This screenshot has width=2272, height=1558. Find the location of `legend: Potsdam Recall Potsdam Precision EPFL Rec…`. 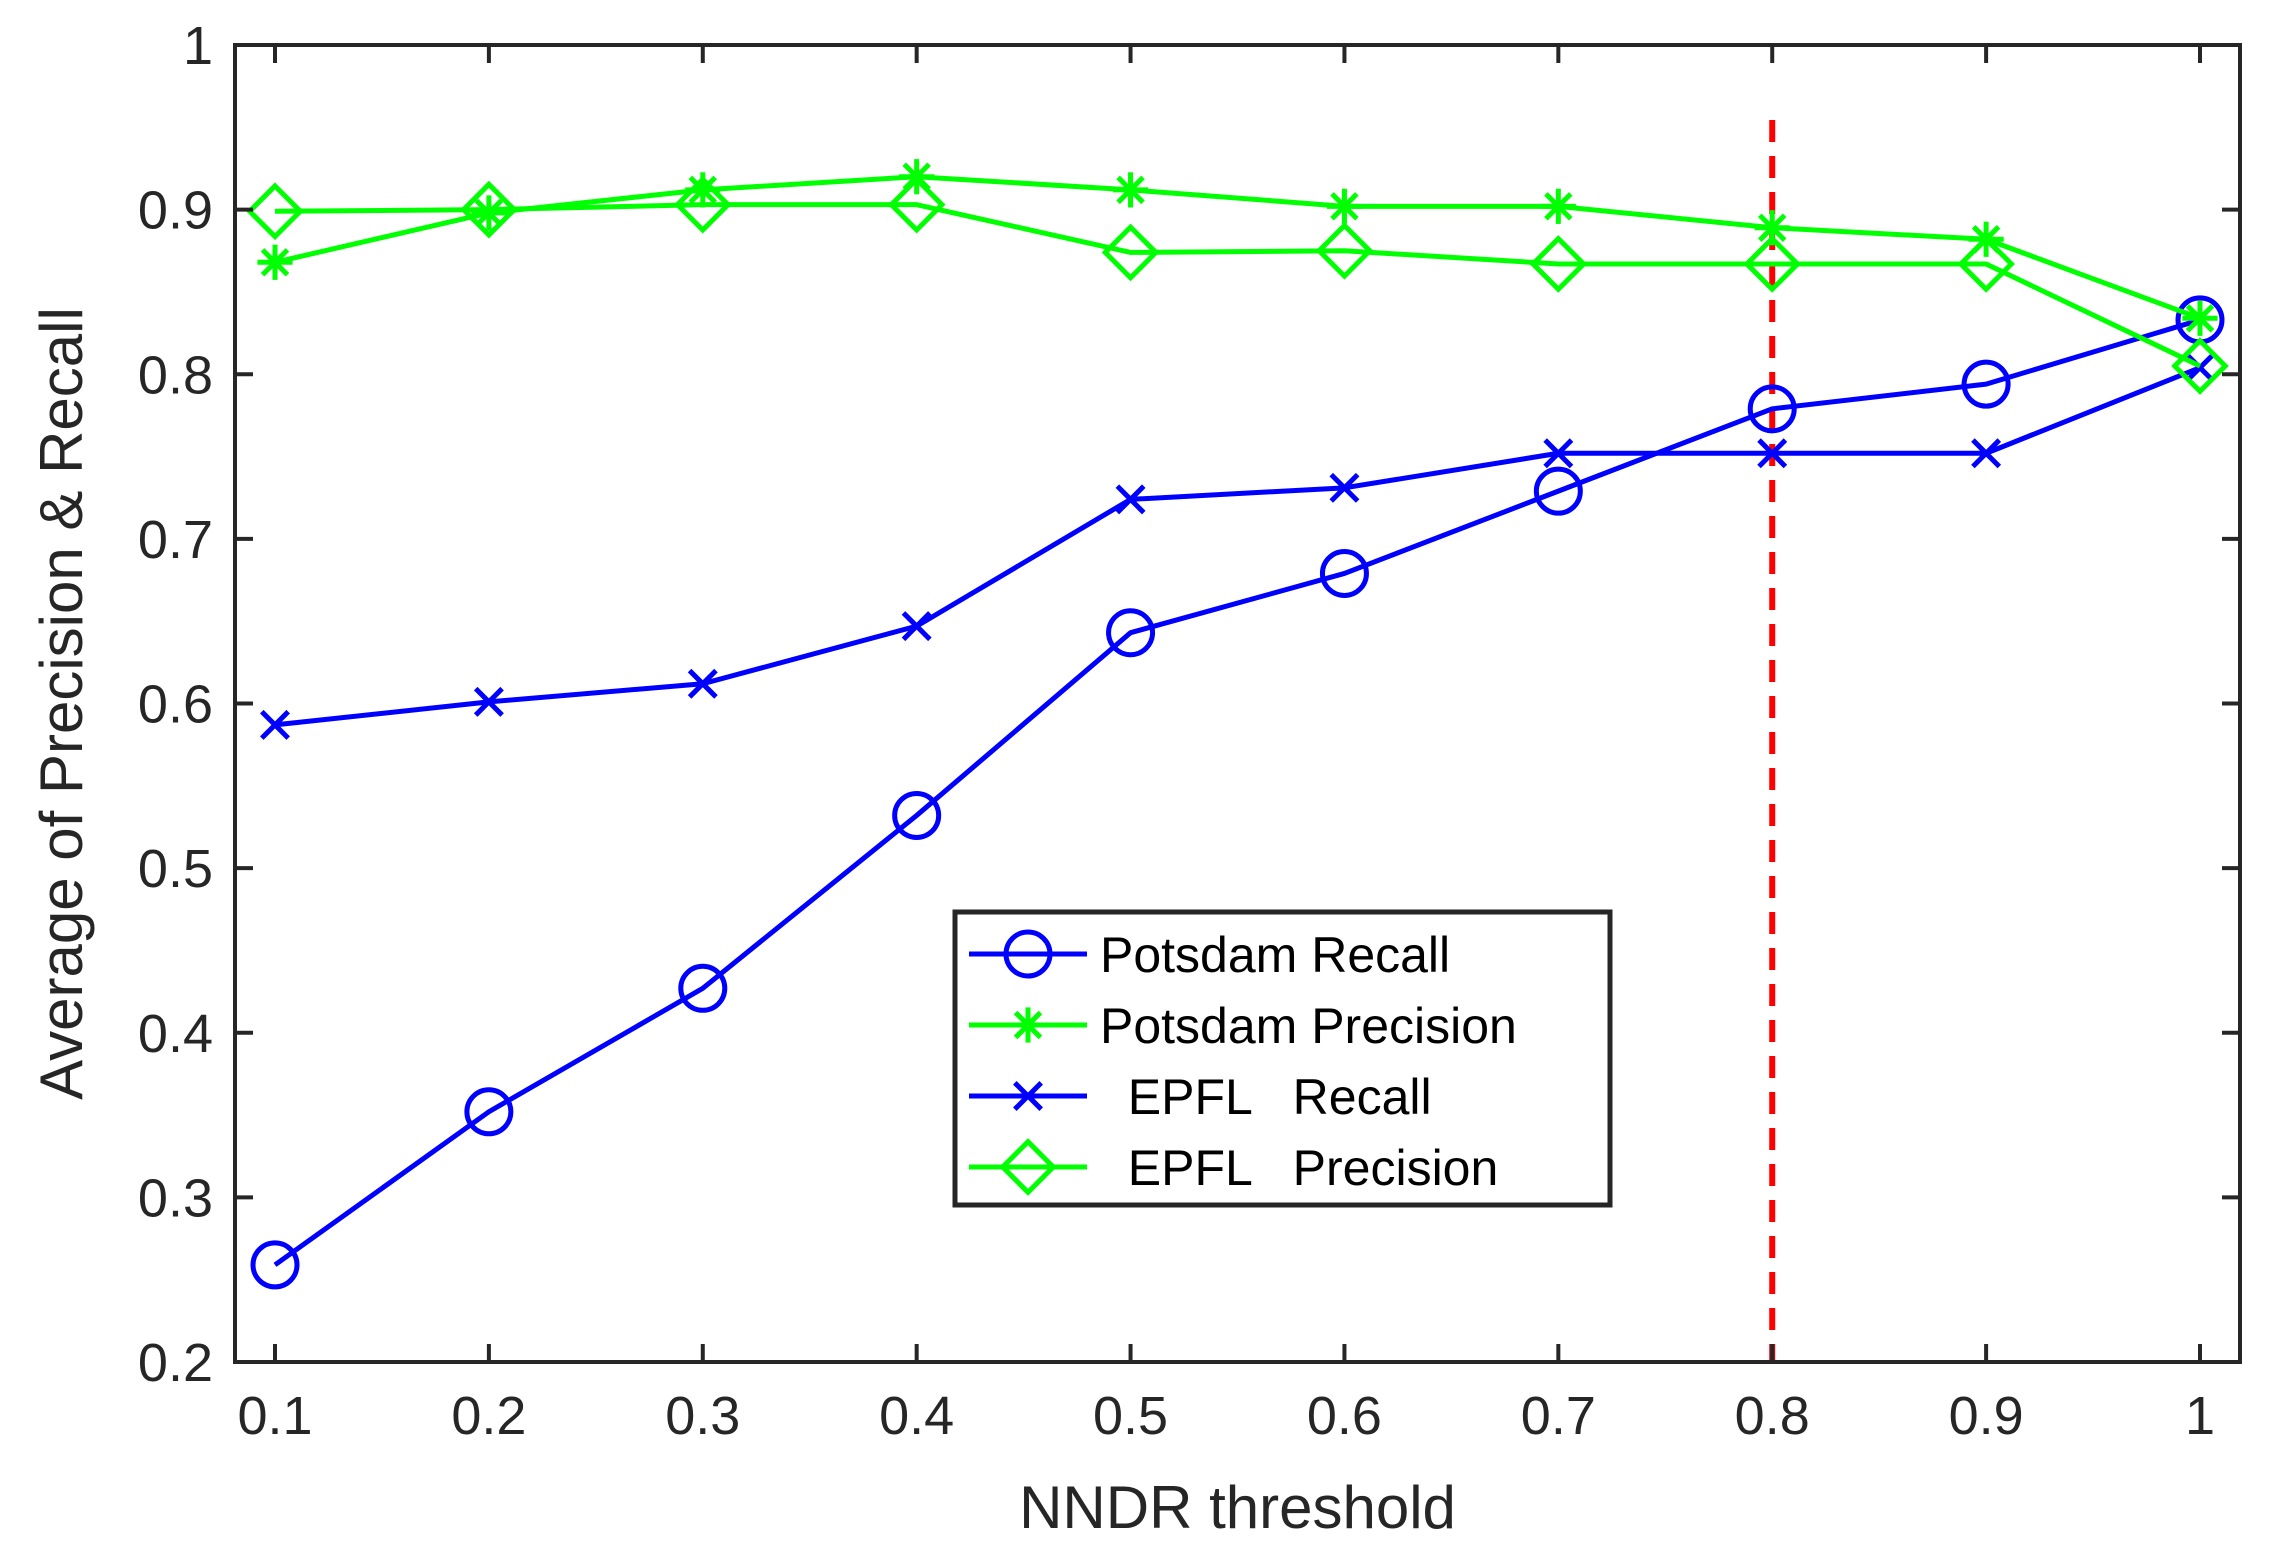

legend: Potsdam Recall Potsdam Precision EPFL Rec… is located at coordinates (1282, 1058).